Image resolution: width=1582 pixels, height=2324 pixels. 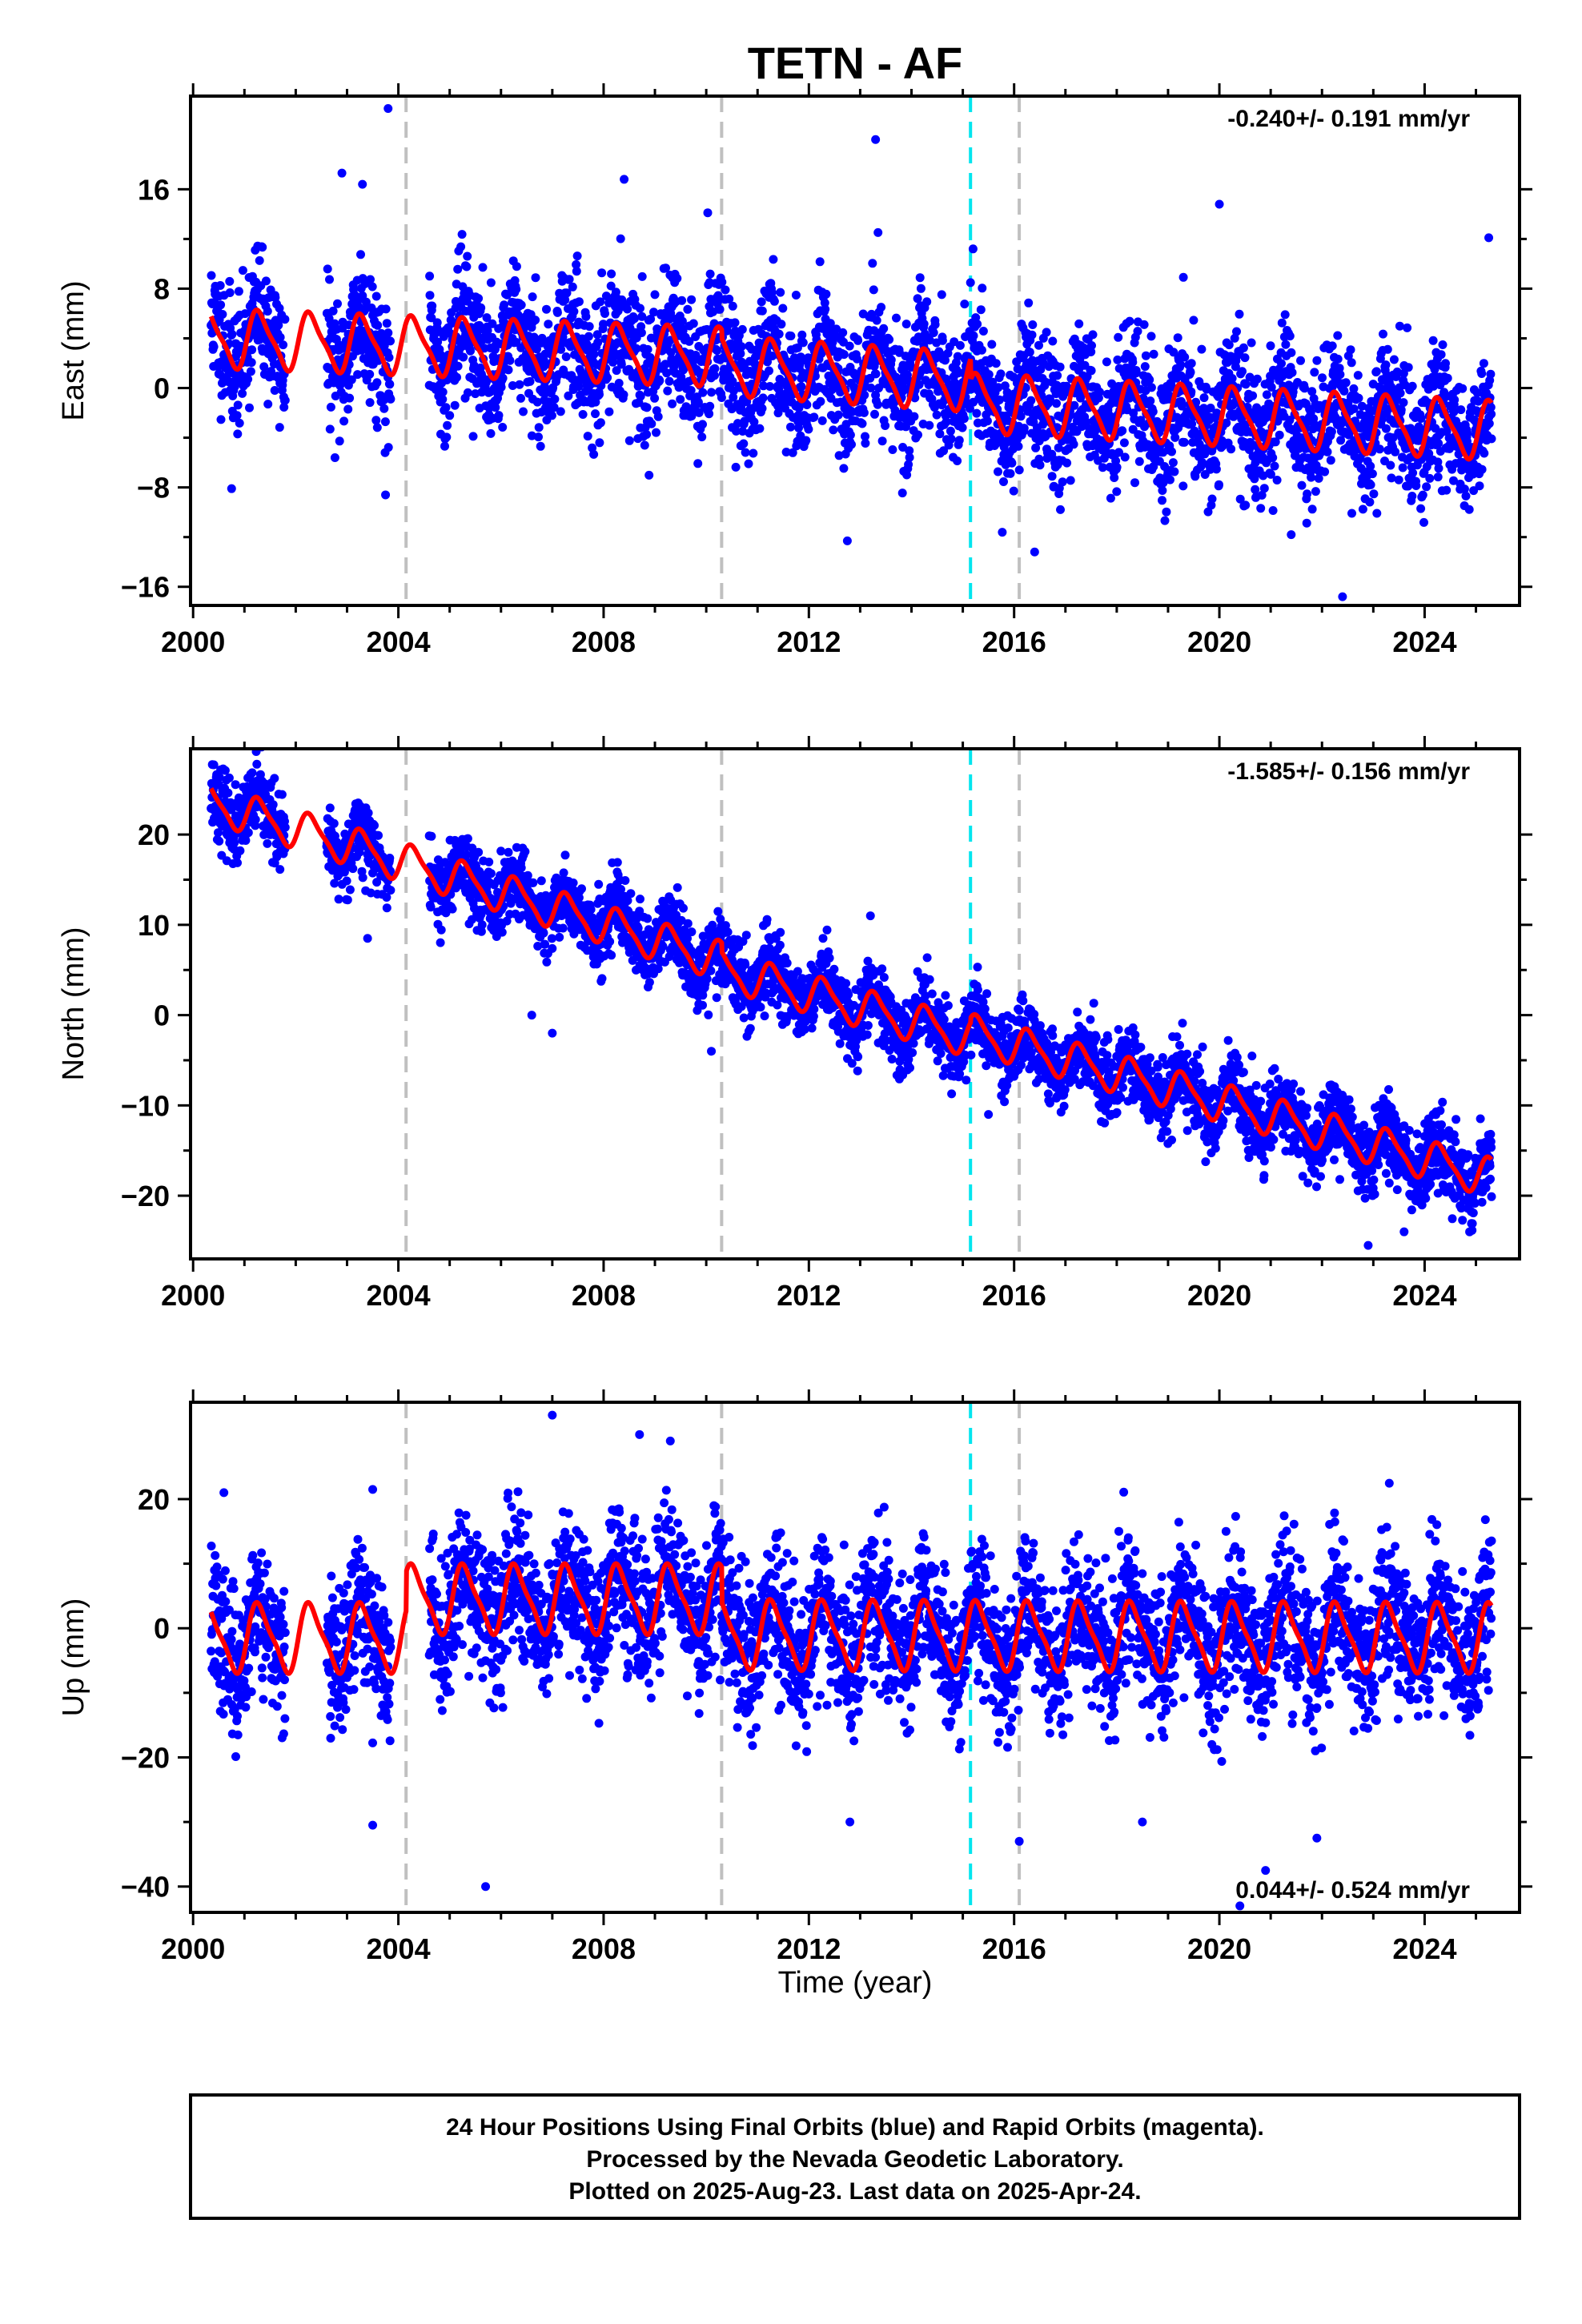 What do you see at coordinates (1349, 119) in the screenshot?
I see `east-velocity-label: -0.240+/- 0.191 mm/yr` at bounding box center [1349, 119].